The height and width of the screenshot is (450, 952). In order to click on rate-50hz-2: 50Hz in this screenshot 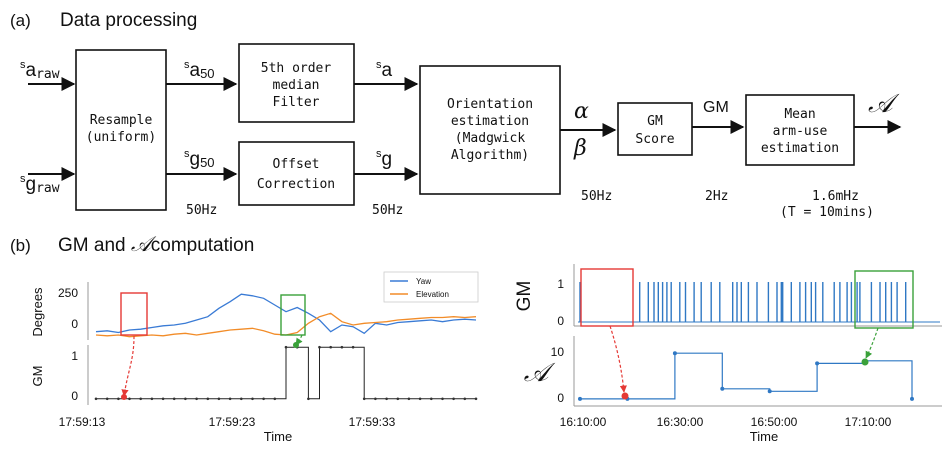, I will do `click(387, 210)`.